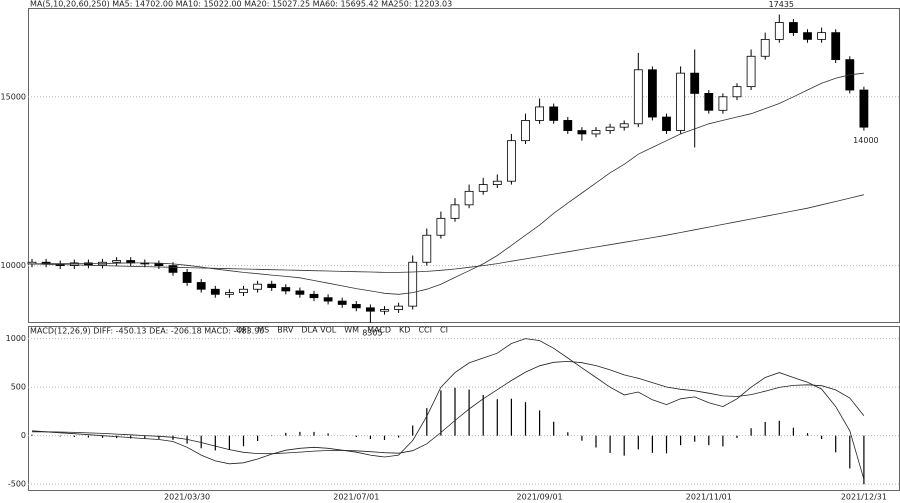 This screenshot has width=900, height=503. I want to click on annotation: 8305, so click(372, 332).